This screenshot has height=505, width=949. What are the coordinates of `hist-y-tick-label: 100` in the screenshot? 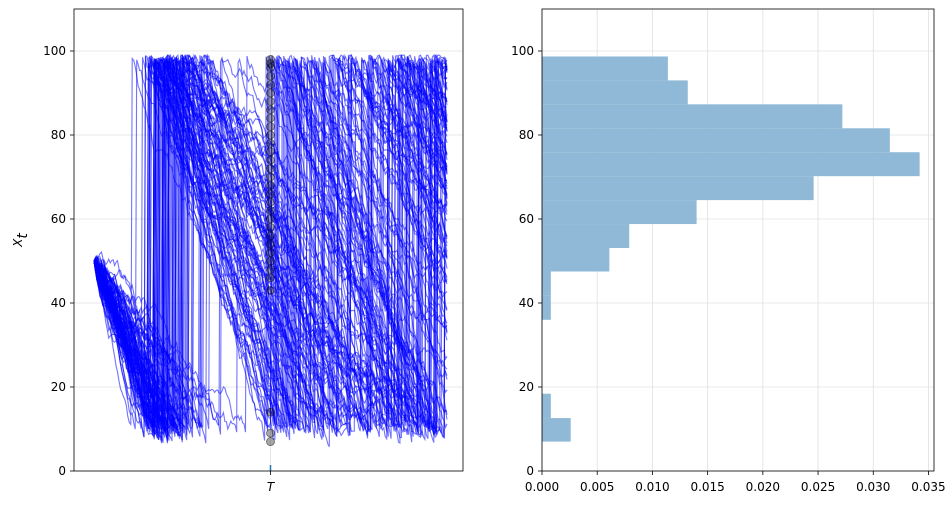 It's located at (522, 51).